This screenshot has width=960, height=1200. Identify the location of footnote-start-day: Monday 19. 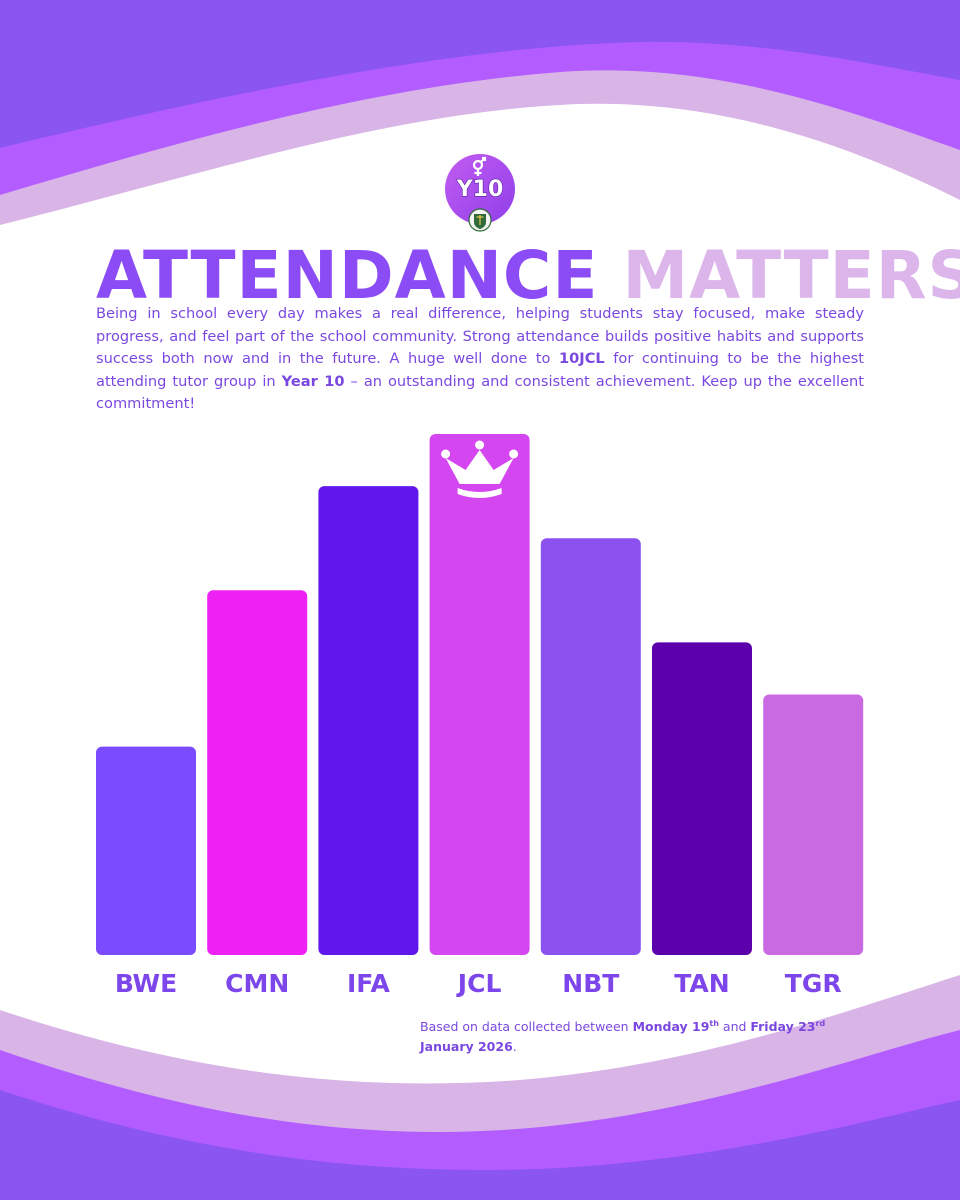
(671, 1026).